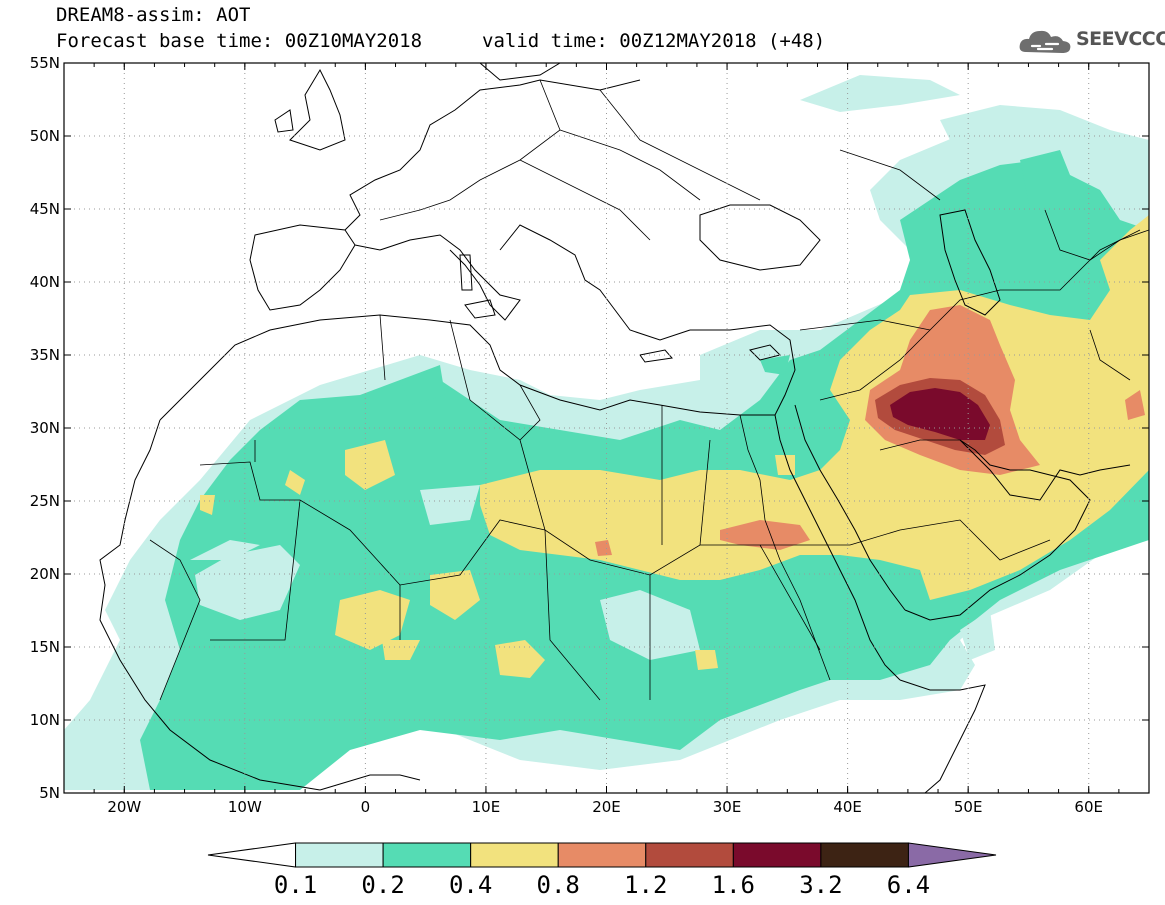 The width and height of the screenshot is (1165, 905). What do you see at coordinates (968, 807) in the screenshot?
I see `lon-tick-label: 50E` at bounding box center [968, 807].